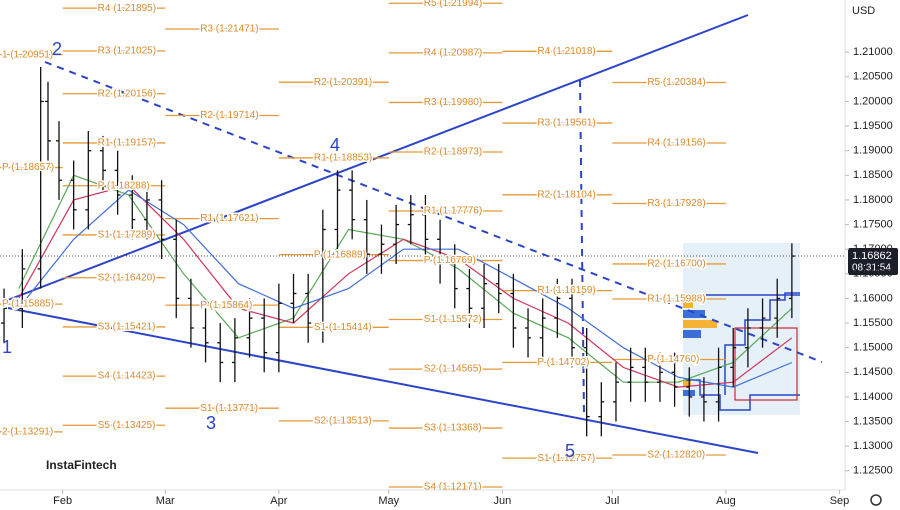  Describe the element at coordinates (873, 175) in the screenshot. I see `y-tick-label: 1.18500` at that location.